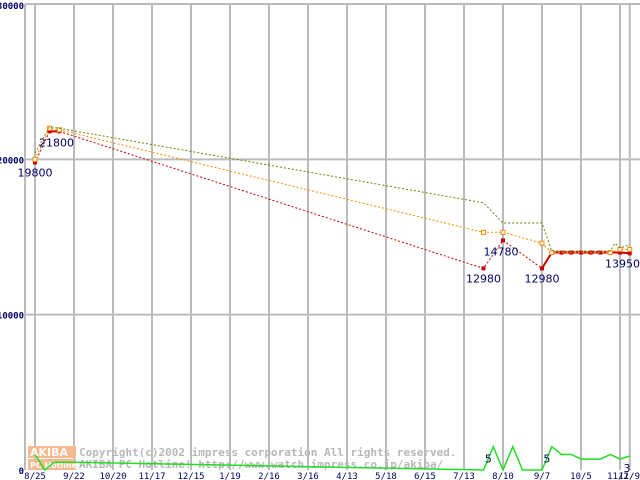 This screenshot has height=480, width=640. Describe the element at coordinates (12, 7) in the screenshot. I see `y-tick-label: 30000` at that location.